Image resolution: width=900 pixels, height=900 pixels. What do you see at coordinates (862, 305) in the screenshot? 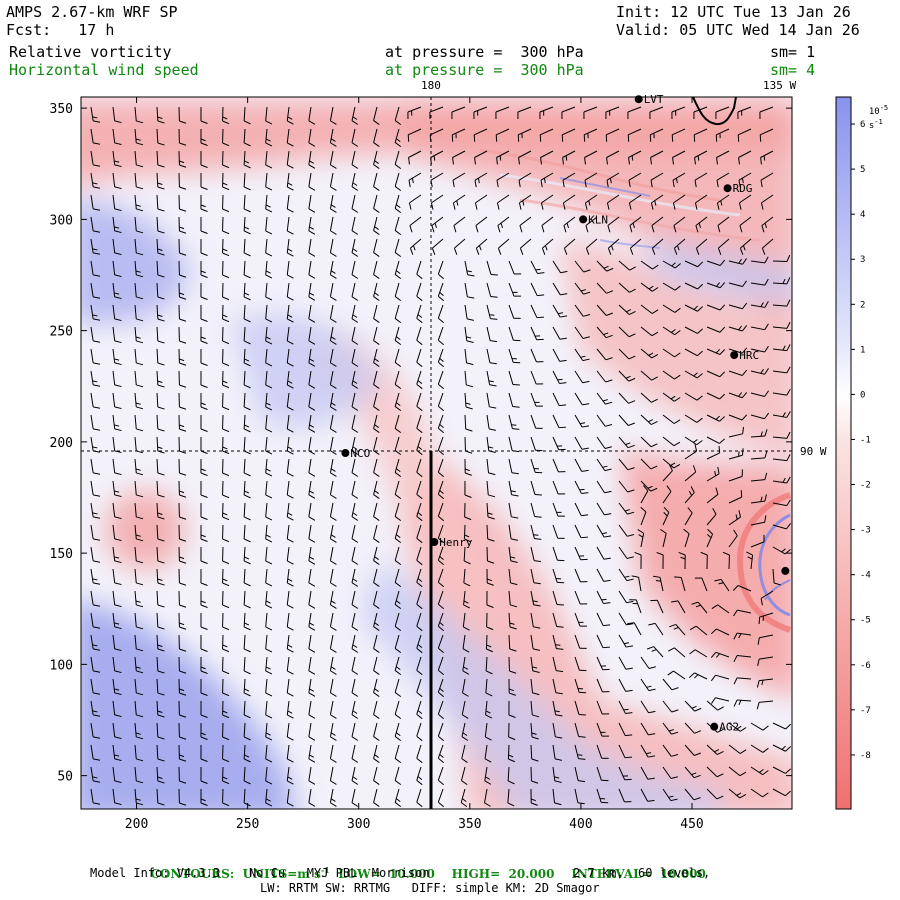
I see `colorbar-tick-label: 2` at bounding box center [862, 305].